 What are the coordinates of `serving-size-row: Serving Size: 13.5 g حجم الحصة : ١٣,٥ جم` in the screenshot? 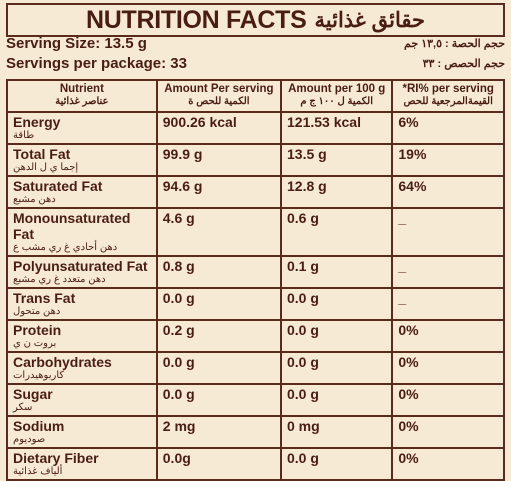 It's located at (255, 44).